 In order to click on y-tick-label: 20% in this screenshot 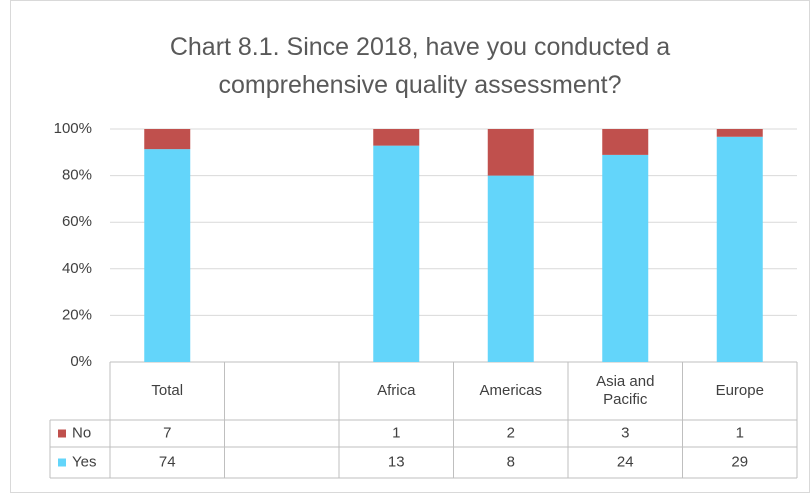, I will do `click(77, 314)`.